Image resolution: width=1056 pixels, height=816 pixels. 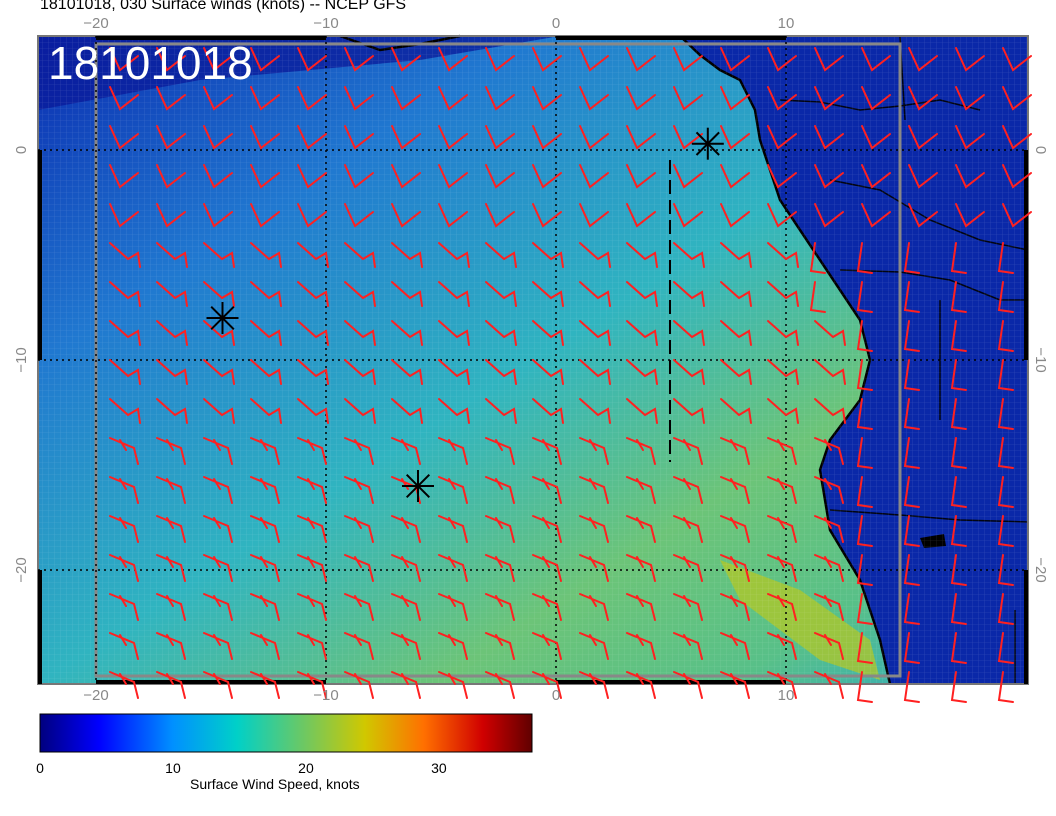 What do you see at coordinates (707, 143) in the screenshot?
I see `storm-marker` at bounding box center [707, 143].